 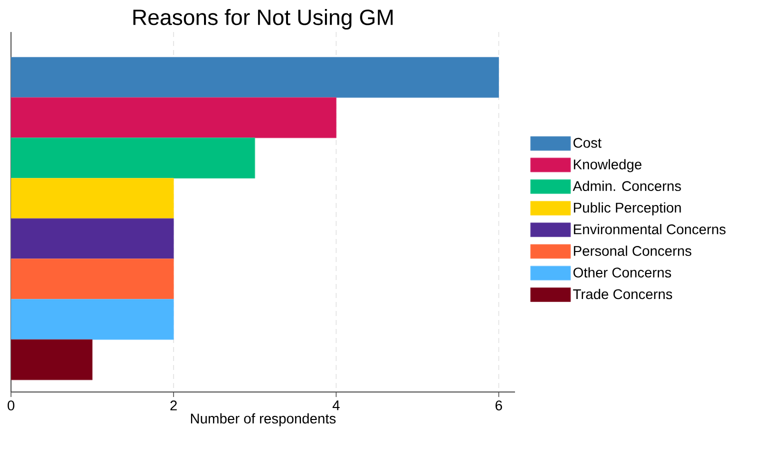 I want to click on legend-label: Knowledge, so click(x=608, y=165).